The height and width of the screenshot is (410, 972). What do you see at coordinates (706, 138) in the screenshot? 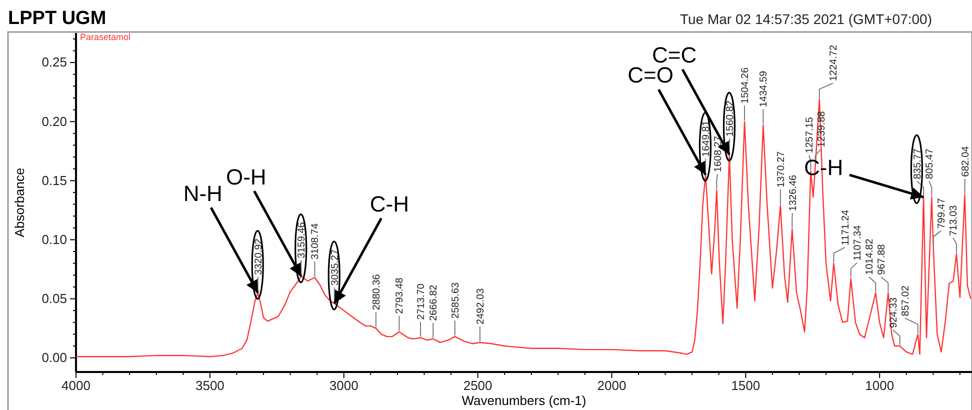
I see `annotation: 1649.81` at bounding box center [706, 138].